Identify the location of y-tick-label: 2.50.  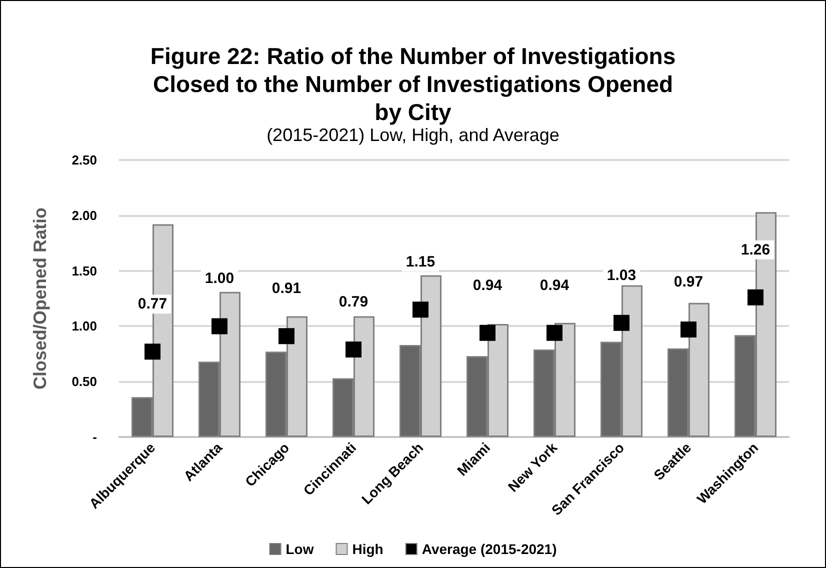
(84, 160).